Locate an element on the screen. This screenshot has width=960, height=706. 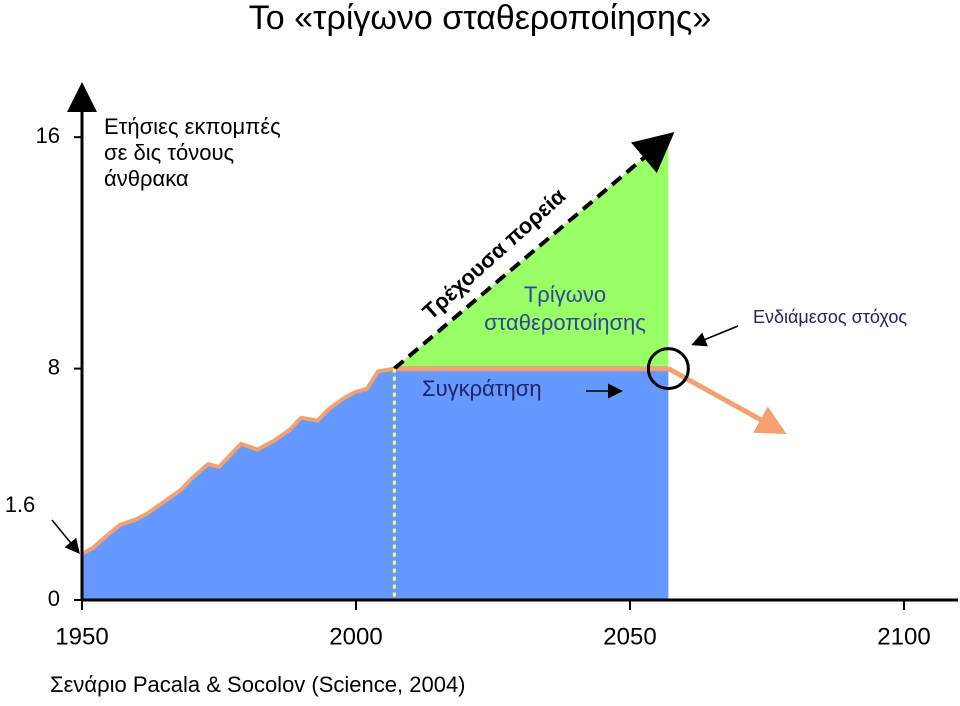
y-tick-label: 0 is located at coordinates (54, 598).